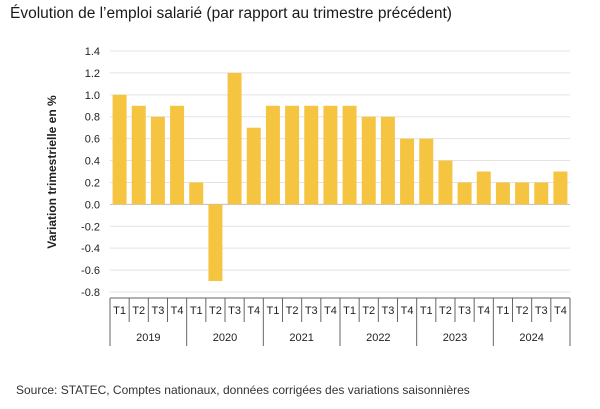 The width and height of the screenshot is (600, 409). What do you see at coordinates (90, 172) in the screenshot?
I see `y-axis-ticks: 1.4 1.2 1.0 0.8 0.6 0.4 0.2 0.0 -0.2 -0.4 -0.6 -0.8` at bounding box center [90, 172].